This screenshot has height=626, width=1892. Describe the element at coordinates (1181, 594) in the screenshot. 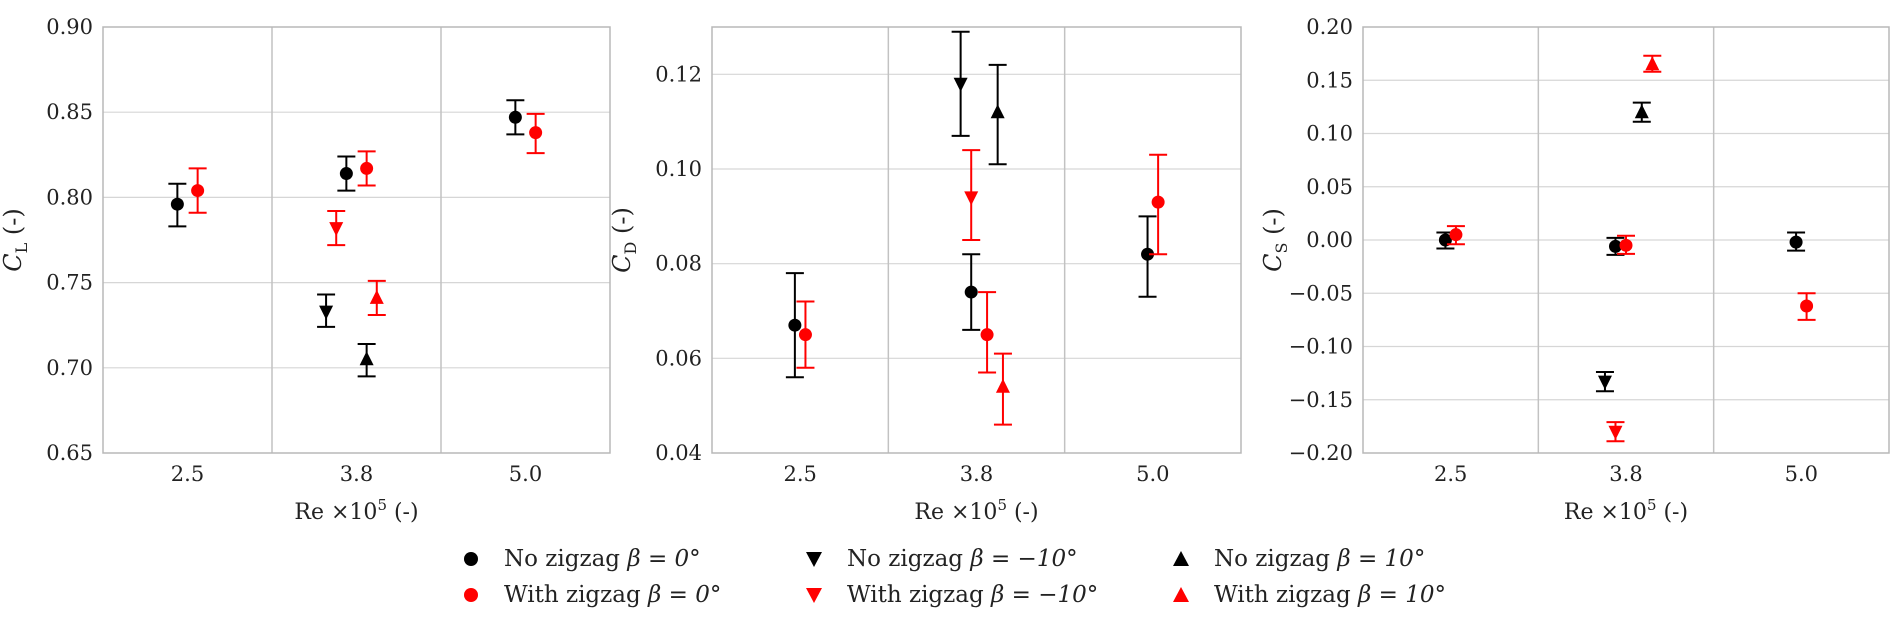

I see `legend-marker-triangle-up-icon` at that location.